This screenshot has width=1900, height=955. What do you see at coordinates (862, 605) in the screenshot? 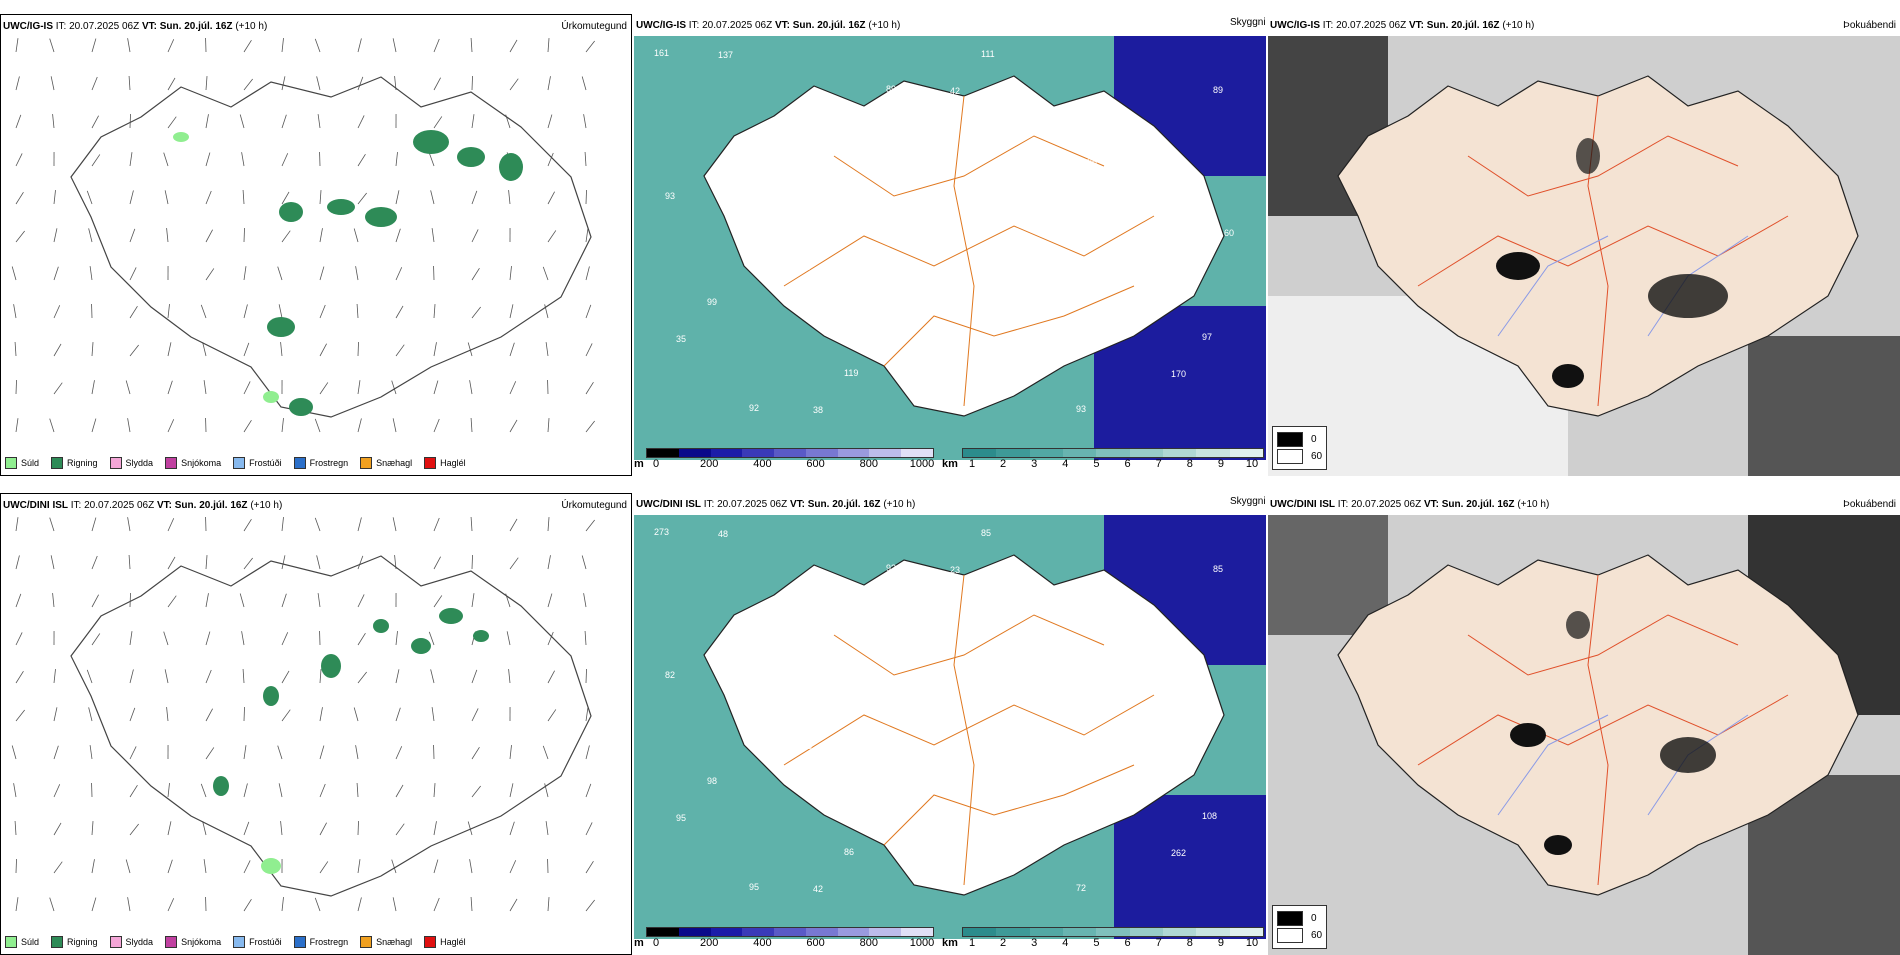
I see `cloud-base-value: 149` at bounding box center [862, 605].